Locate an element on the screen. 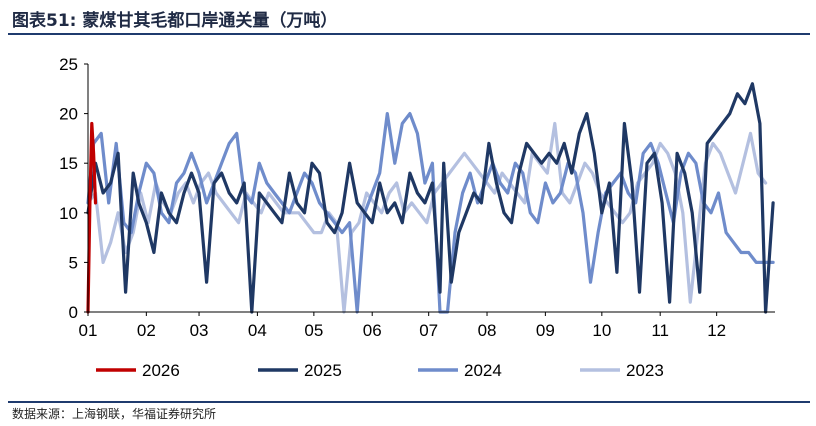  source-note: 数据来源：上海钢联，华福证券研究所 is located at coordinates (114, 414).